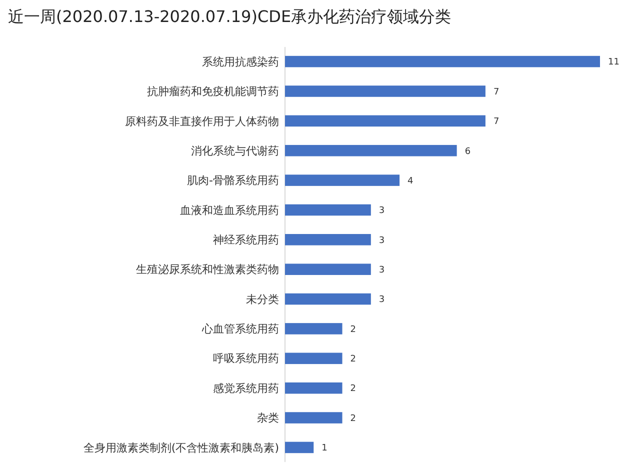 The width and height of the screenshot is (640, 470). Describe the element at coordinates (181, 447) in the screenshot. I see `y-tick-label: 全身用激素类制剂(不含性激素和胰岛素)` at that location.